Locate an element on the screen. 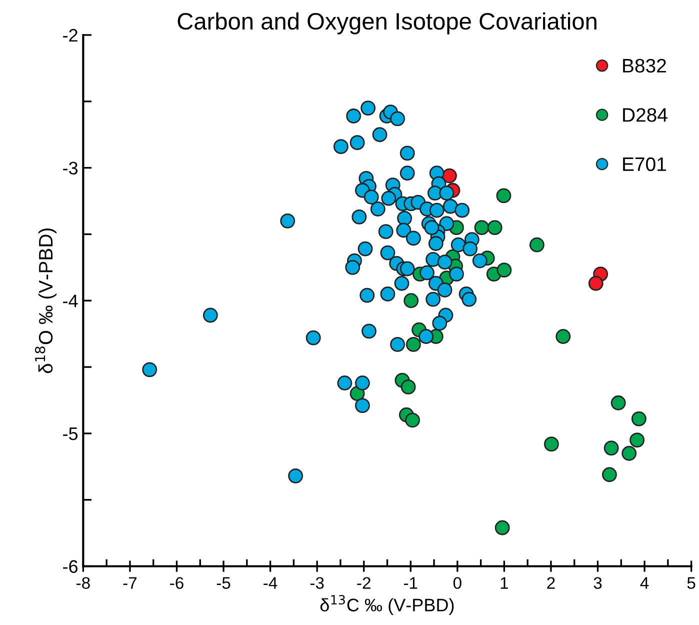 This screenshot has width=699, height=625. x-tick-label: 4 is located at coordinates (644, 583).